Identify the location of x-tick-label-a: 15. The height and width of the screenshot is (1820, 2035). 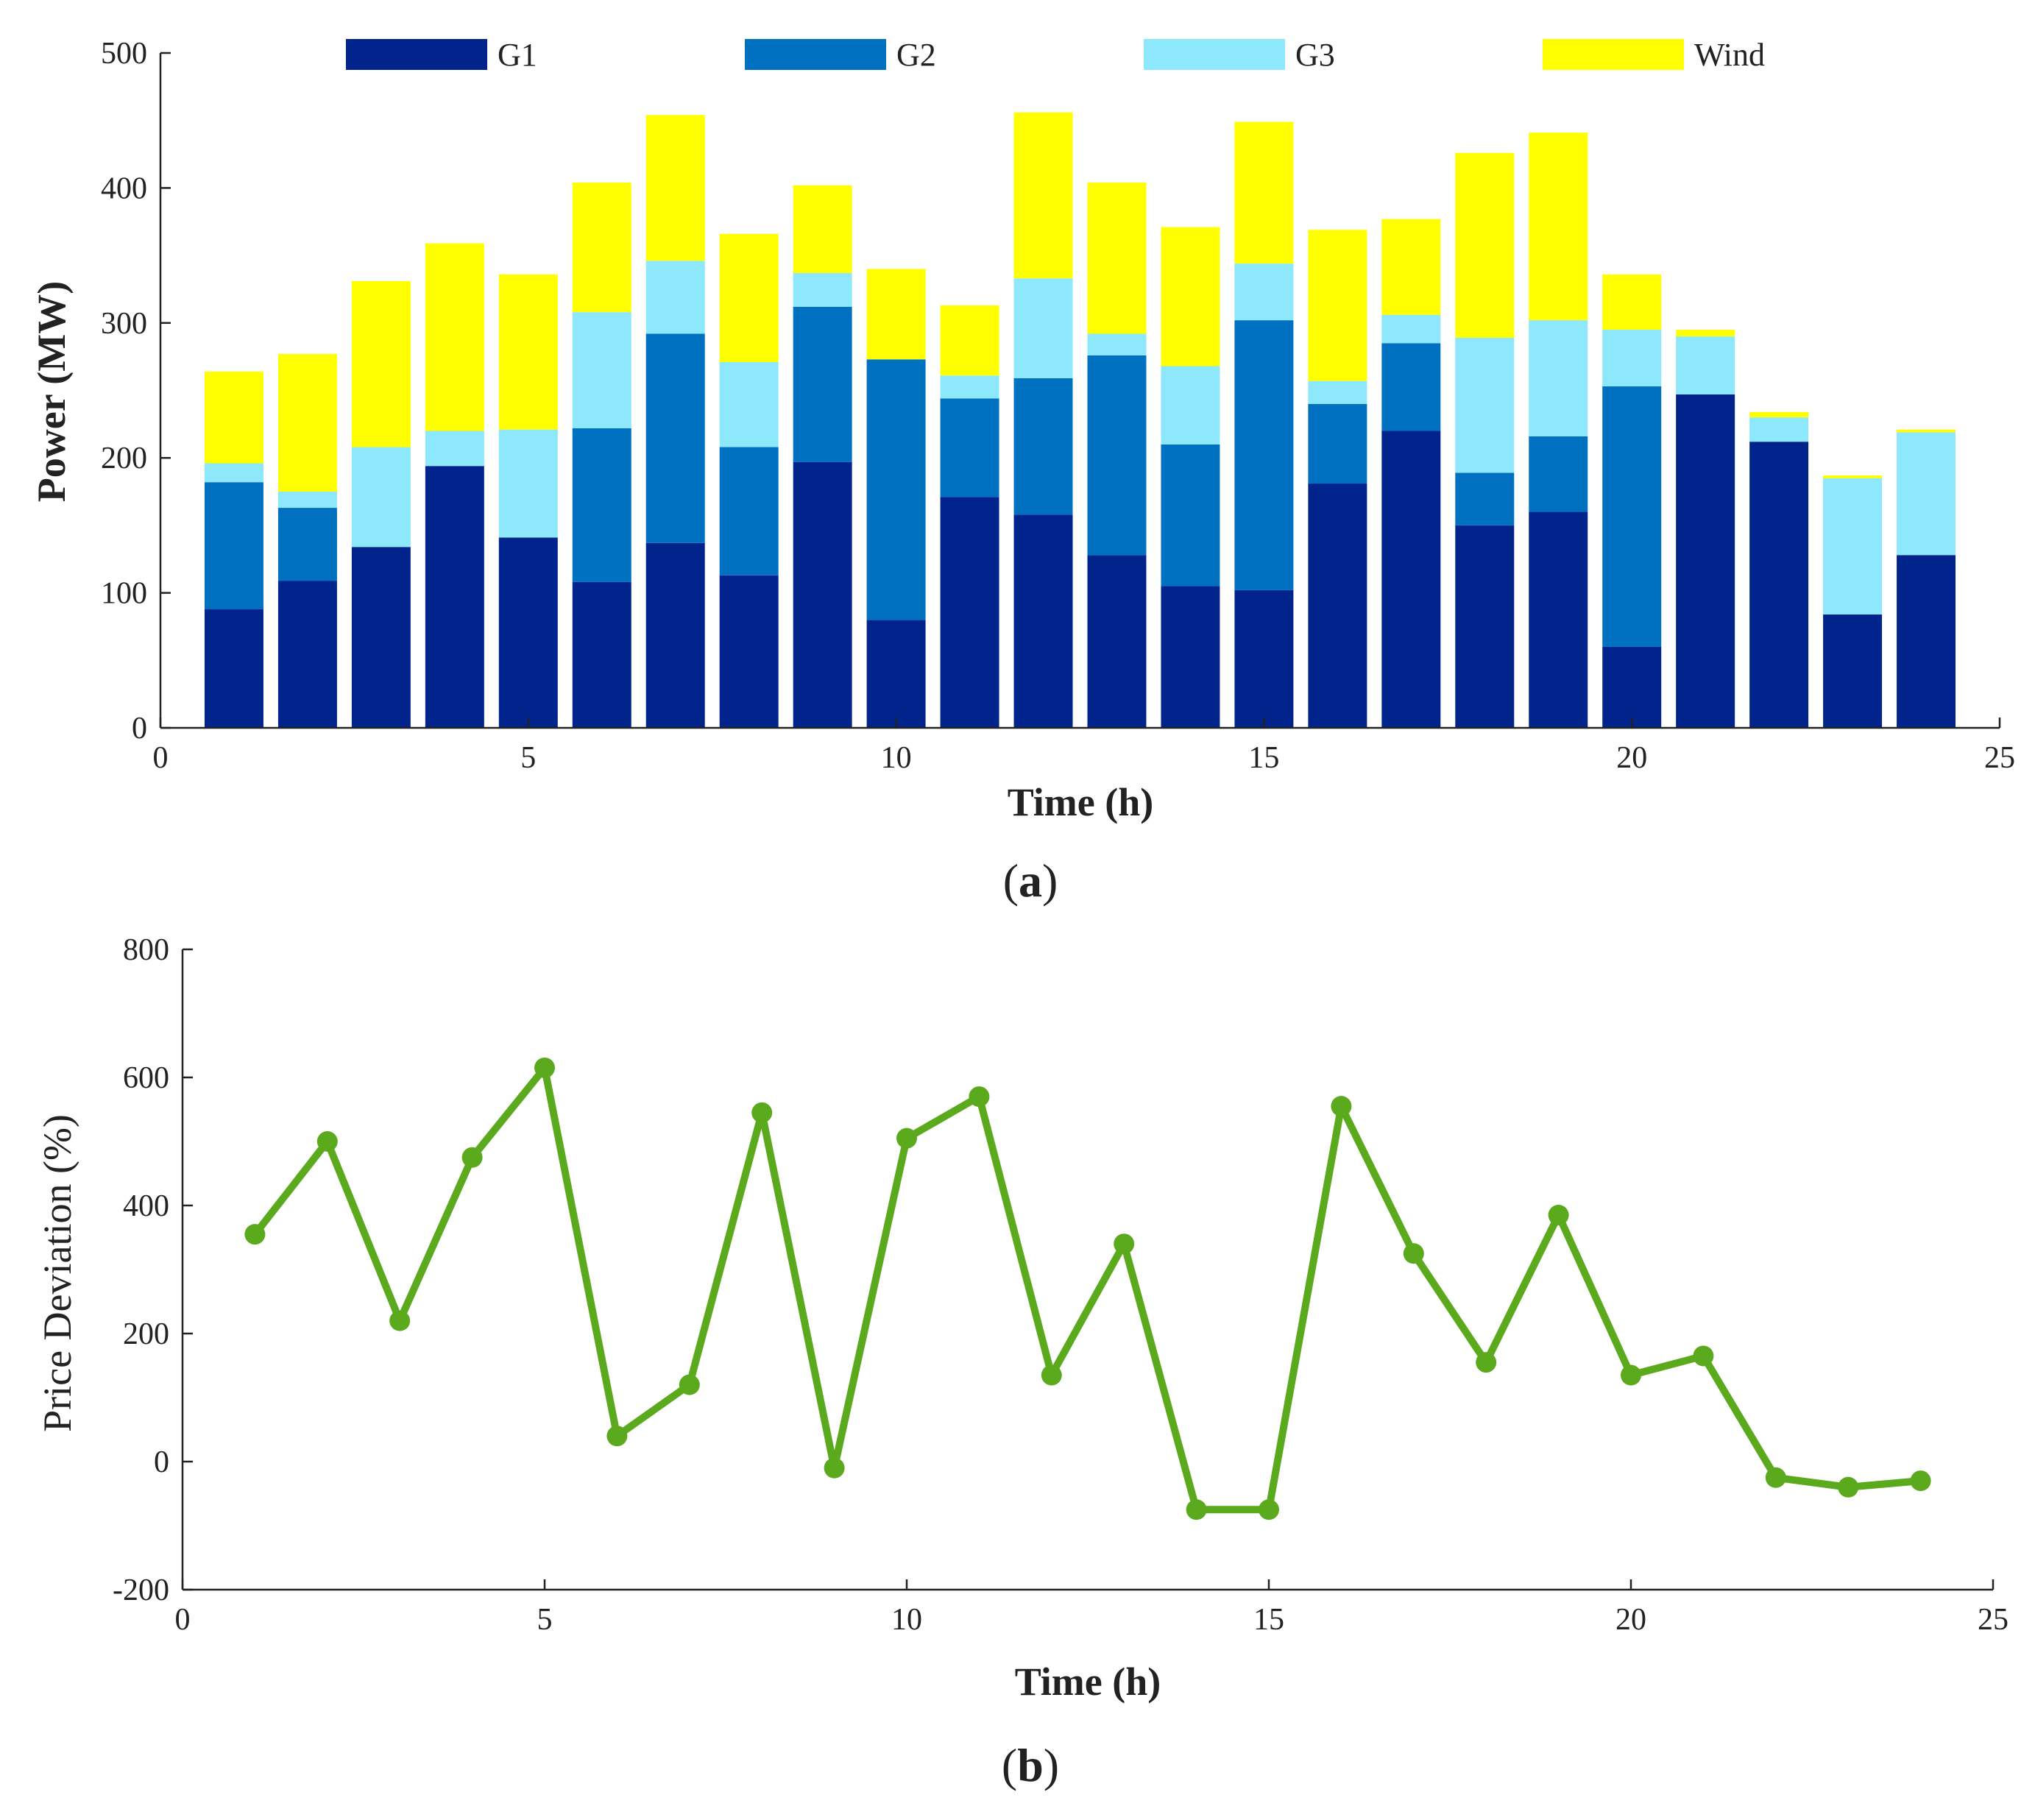
(1263, 758).